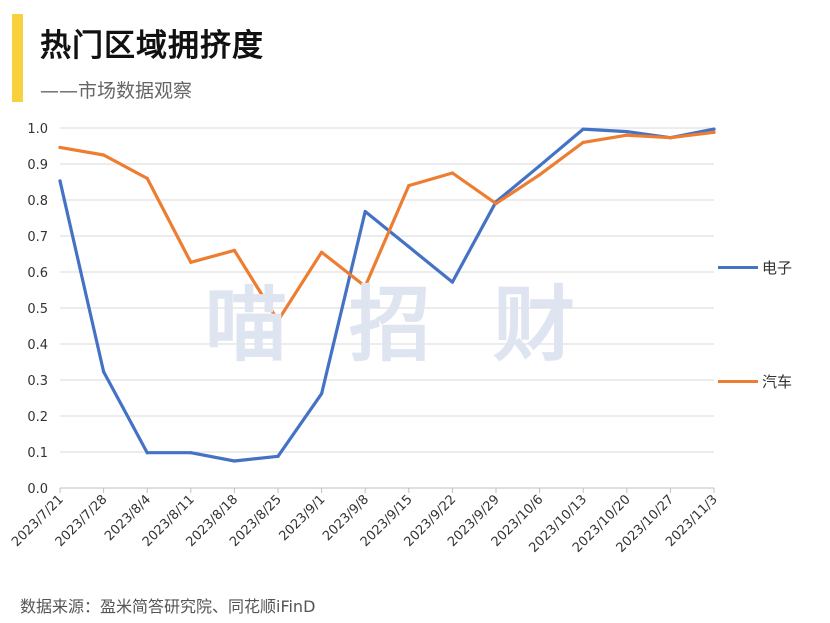 The image size is (830, 623). Describe the element at coordinates (168, 606) in the screenshot. I see `data-source-note: 数据来源：盈米简答研究院、同花顺iFinD` at that location.